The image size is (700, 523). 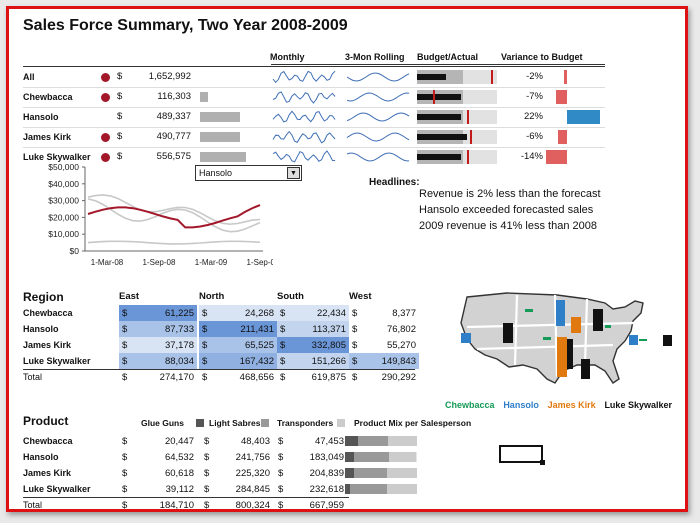 What do you see at coordinates (176, 505) in the screenshot?
I see `product-total-cell: 184,710` at bounding box center [176, 505].